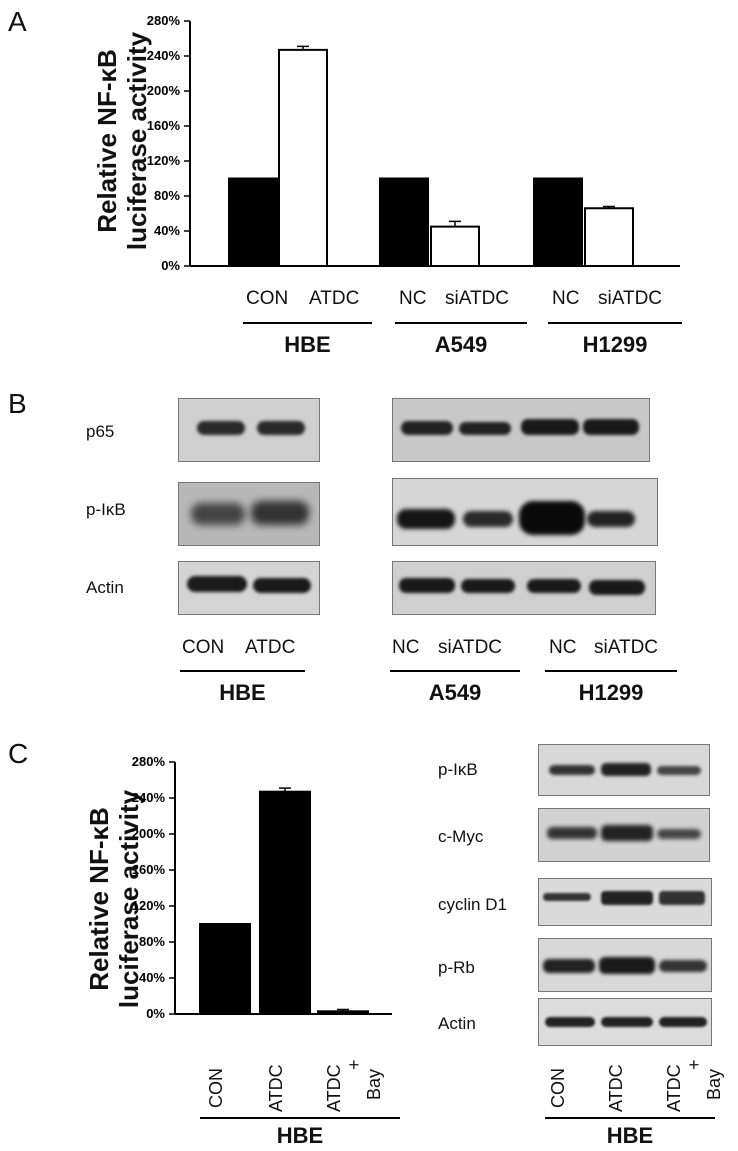 This screenshot has height=1151, width=738. Describe the element at coordinates (694, 1064) in the screenshot. I see `blot-c-lane-plus: +` at that location.